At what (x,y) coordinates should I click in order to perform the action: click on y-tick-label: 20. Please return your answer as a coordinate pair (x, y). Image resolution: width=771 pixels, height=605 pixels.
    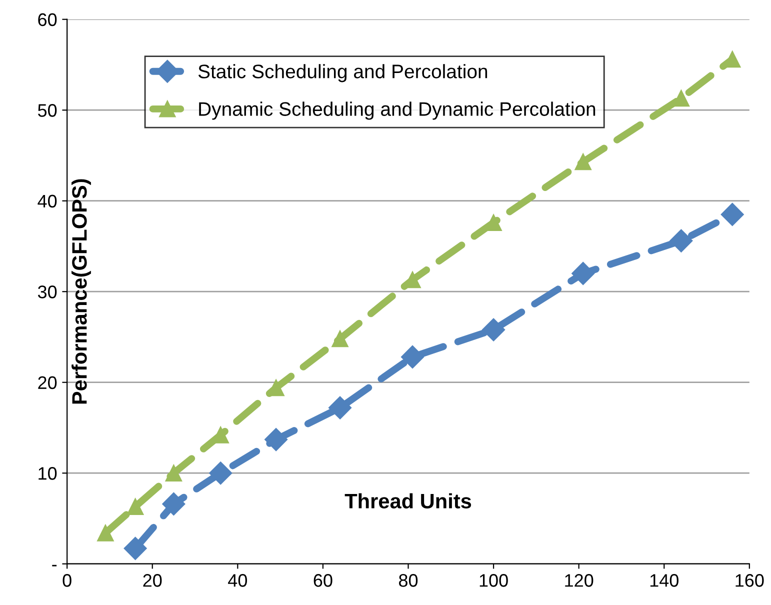
    Looking at the image, I should click on (47, 383).